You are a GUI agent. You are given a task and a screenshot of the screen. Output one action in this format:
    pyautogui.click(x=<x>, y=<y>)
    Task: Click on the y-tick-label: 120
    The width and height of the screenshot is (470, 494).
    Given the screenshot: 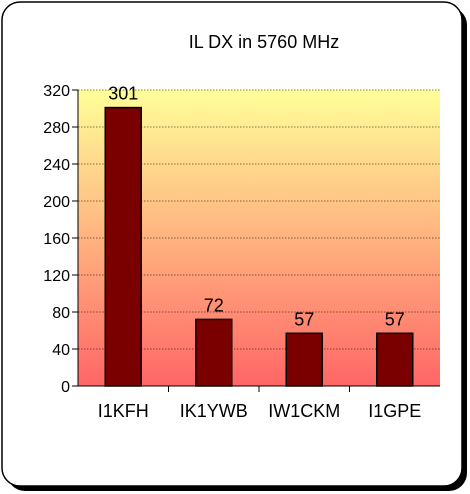 What is the action you would take?
    pyautogui.click(x=56, y=276)
    